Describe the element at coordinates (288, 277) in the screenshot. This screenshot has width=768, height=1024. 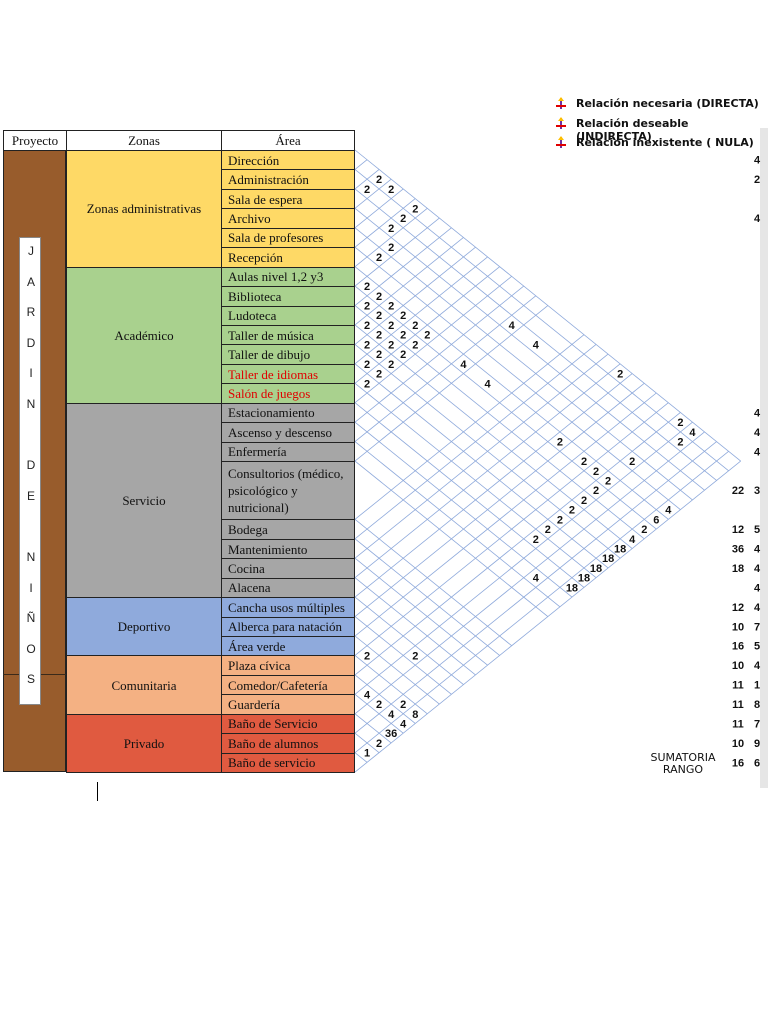
I see `area-cell: Aulas nivel 1,2 y3` at that location.